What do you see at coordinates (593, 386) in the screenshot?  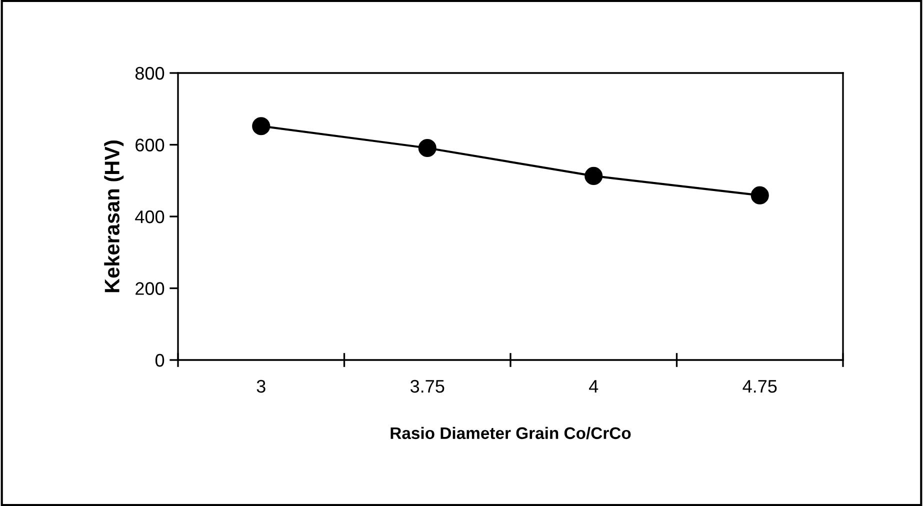 I see `x-tick-label: 4` at bounding box center [593, 386].